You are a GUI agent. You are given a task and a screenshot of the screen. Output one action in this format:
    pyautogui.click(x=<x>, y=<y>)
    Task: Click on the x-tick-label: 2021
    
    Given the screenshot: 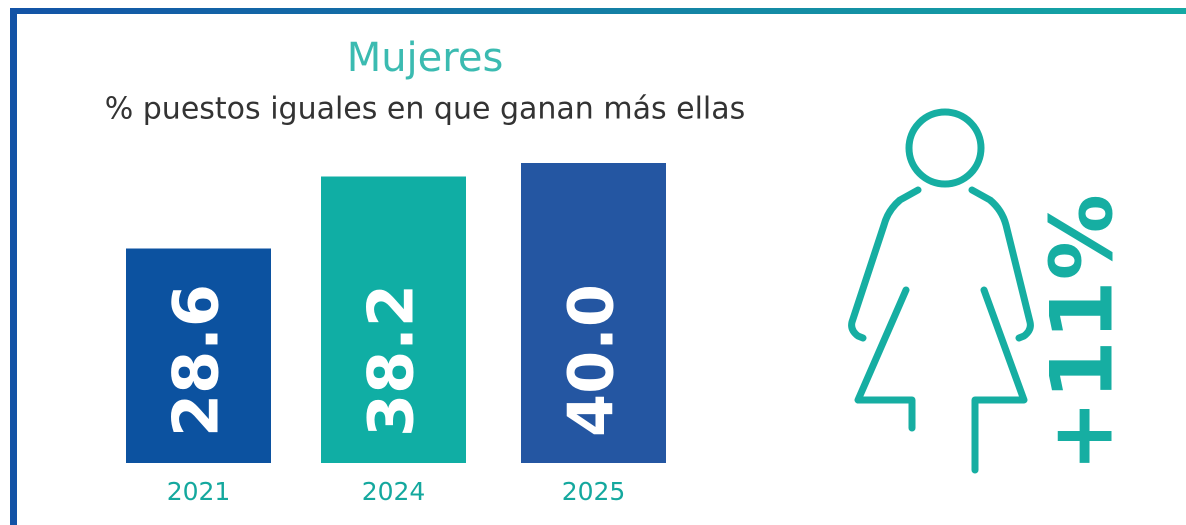 What is the action you would take?
    pyautogui.click(x=199, y=491)
    